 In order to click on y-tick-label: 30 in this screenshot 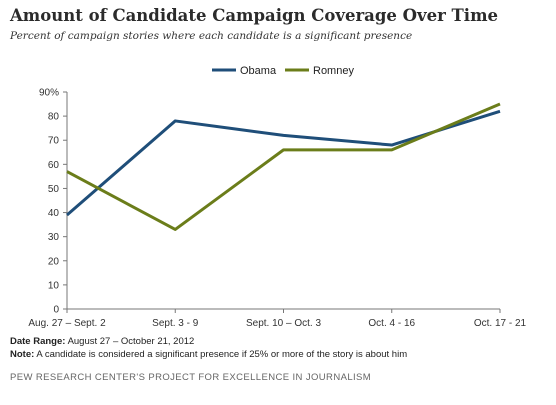, I will do `click(54, 237)`.